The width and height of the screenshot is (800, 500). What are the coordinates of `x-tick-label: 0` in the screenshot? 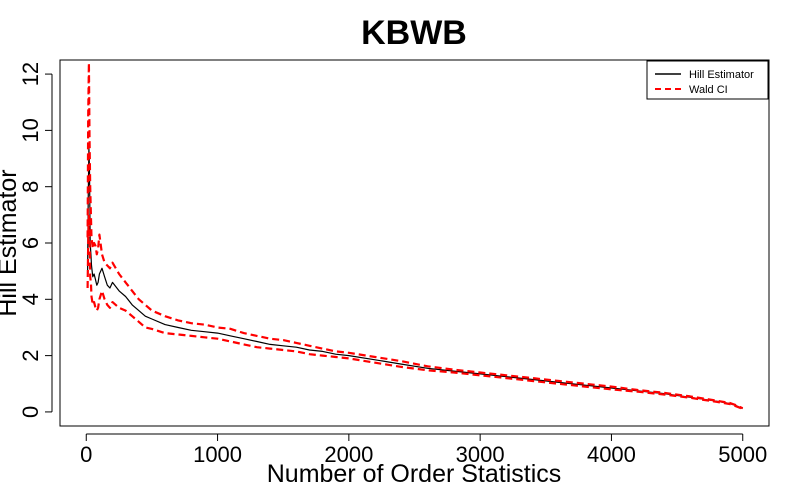 It's located at (86, 454).